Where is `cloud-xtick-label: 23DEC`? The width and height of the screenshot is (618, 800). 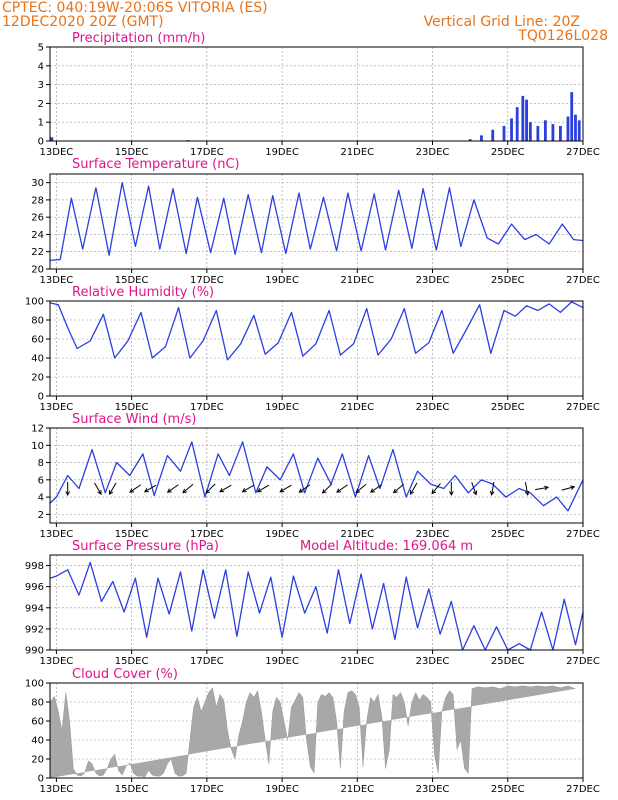
cloud-xtick-label: 23DEC is located at coordinates (433, 789).